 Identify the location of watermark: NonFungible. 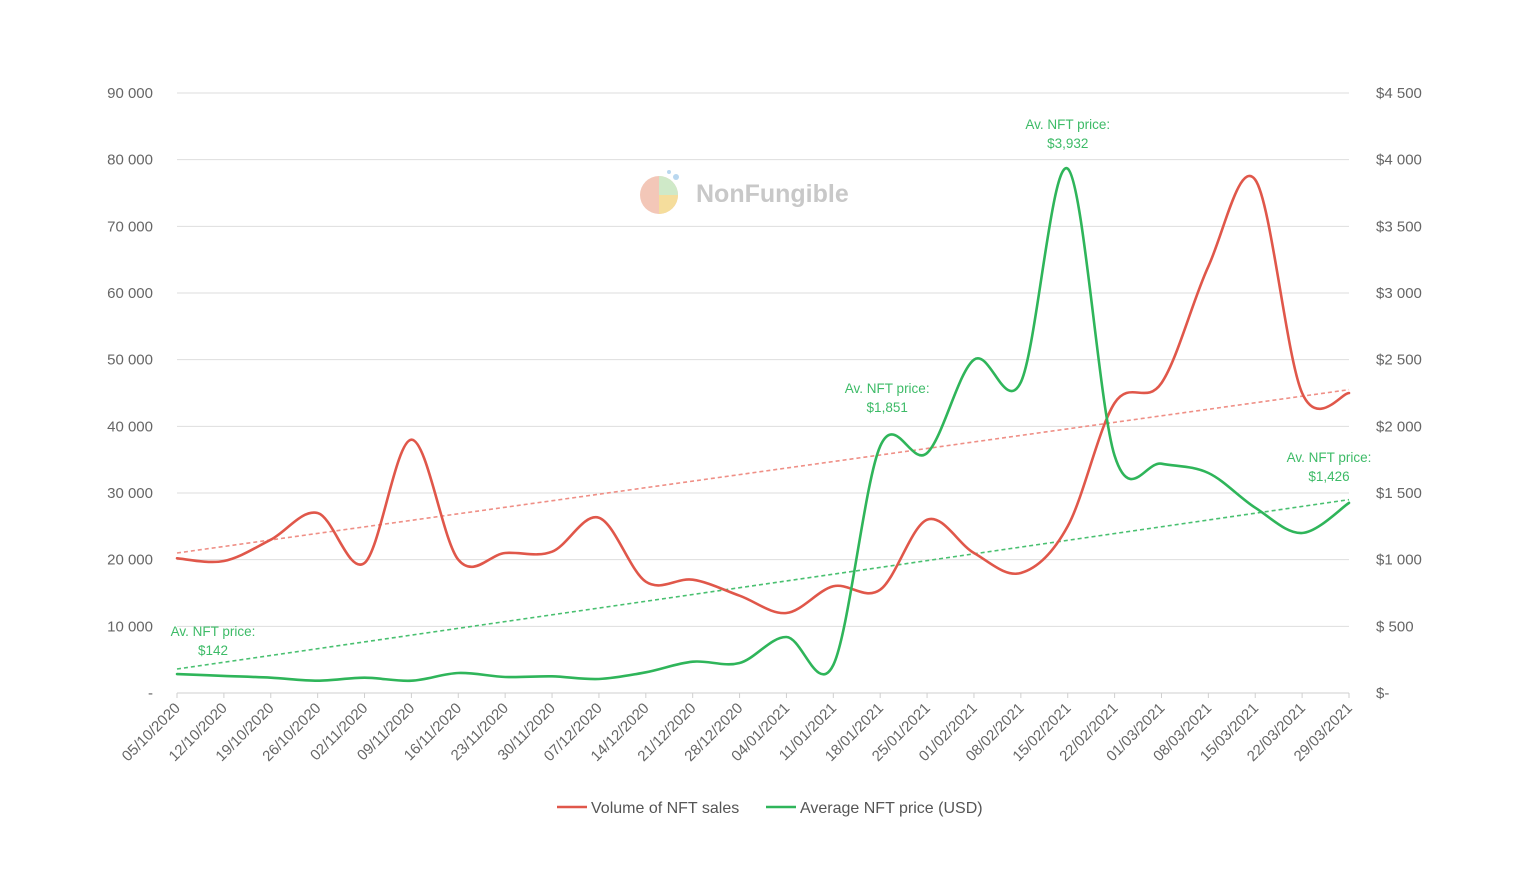
(744, 192).